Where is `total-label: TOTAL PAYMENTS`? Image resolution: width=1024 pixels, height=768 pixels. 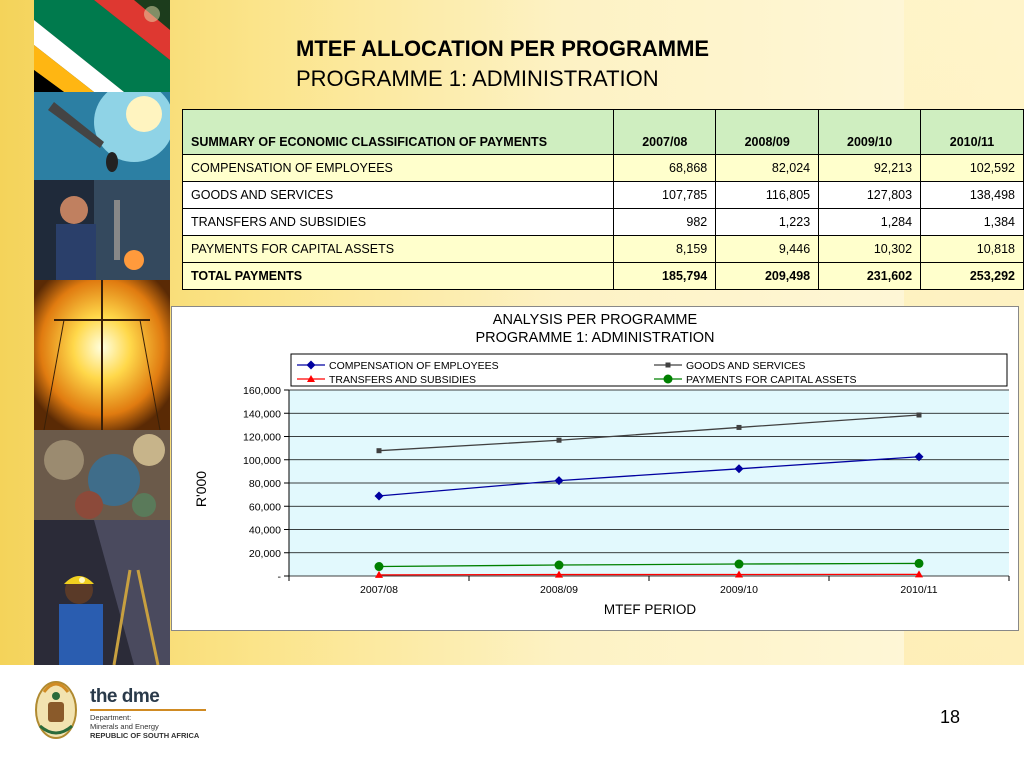 total-label: TOTAL PAYMENTS is located at coordinates (398, 276).